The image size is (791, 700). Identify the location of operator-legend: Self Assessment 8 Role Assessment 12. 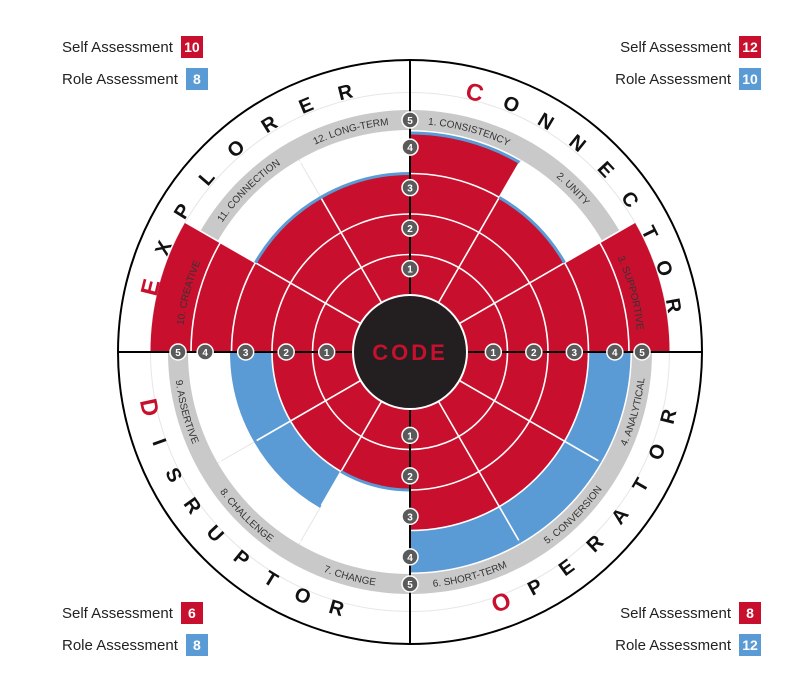
(641, 634).